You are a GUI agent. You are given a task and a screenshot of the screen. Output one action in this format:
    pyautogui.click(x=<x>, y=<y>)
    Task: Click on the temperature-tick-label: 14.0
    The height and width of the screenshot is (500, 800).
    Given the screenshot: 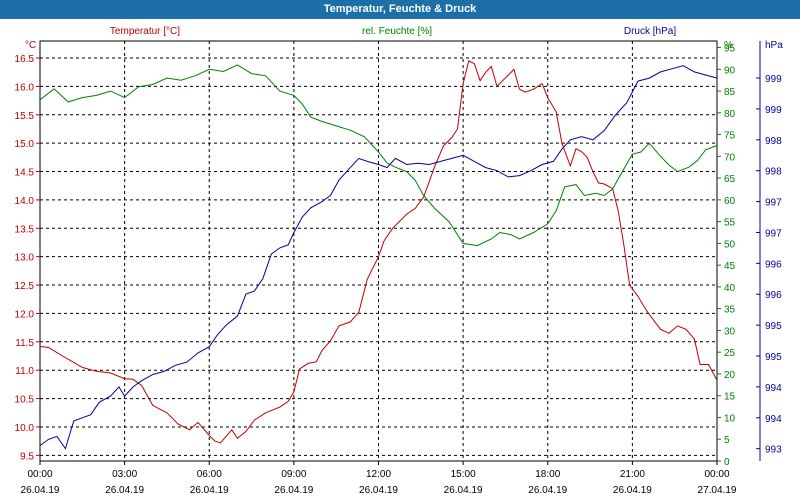 What is the action you would take?
    pyautogui.click(x=25, y=201)
    